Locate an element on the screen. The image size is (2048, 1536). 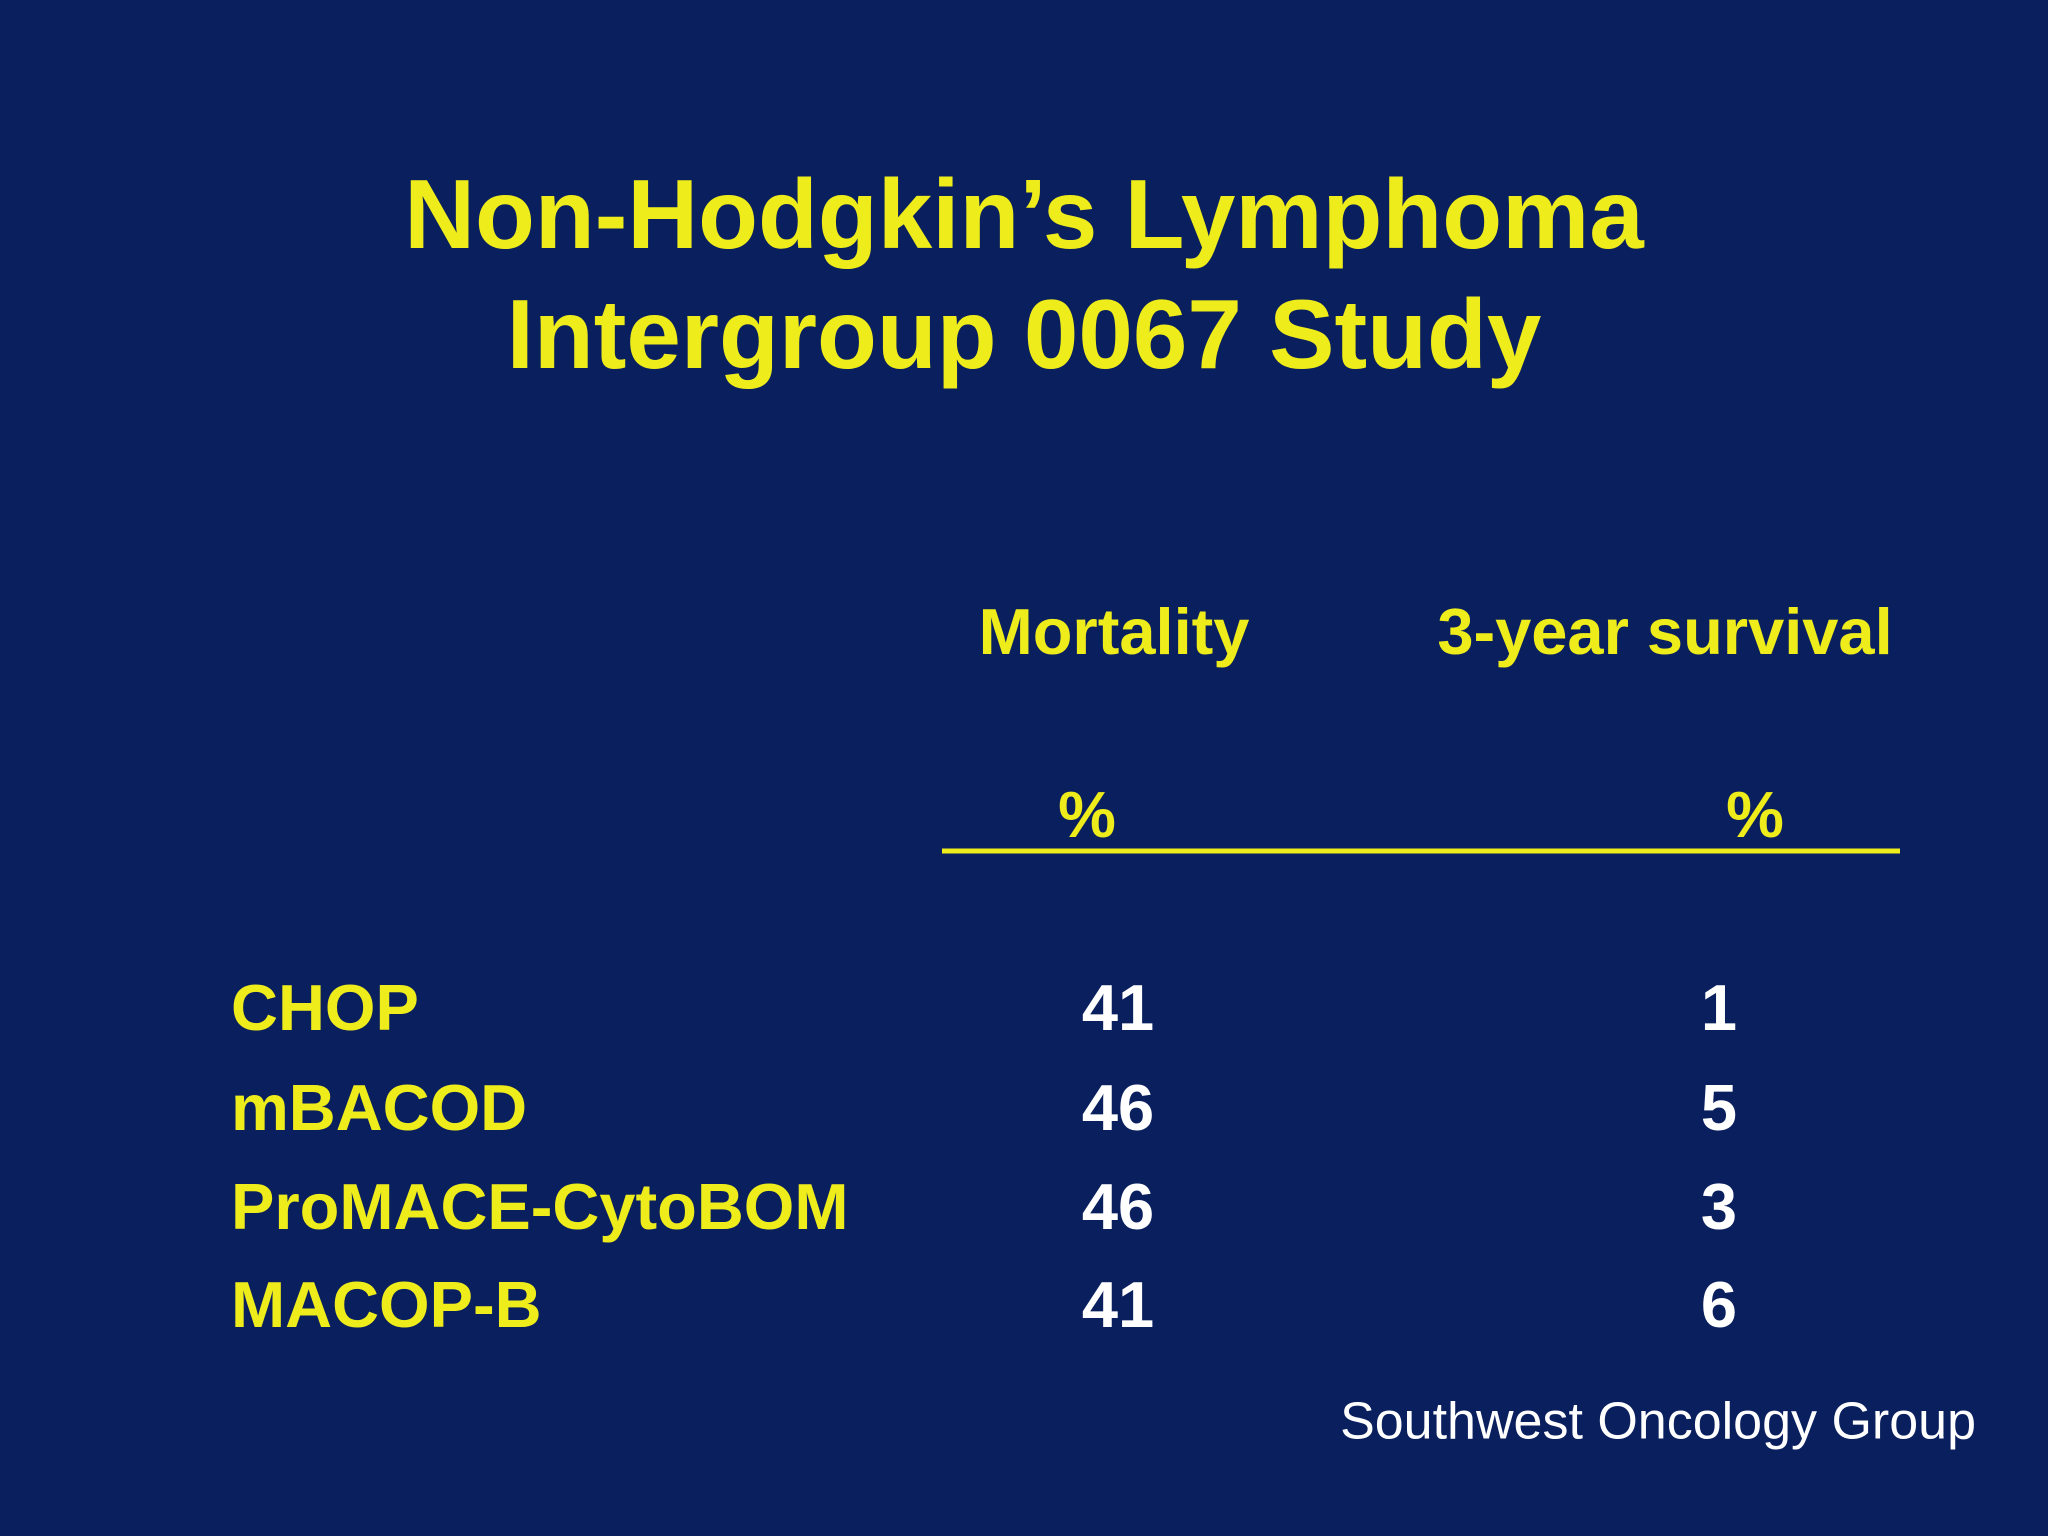
row-label: CHOP is located at coordinates (325, 1007).